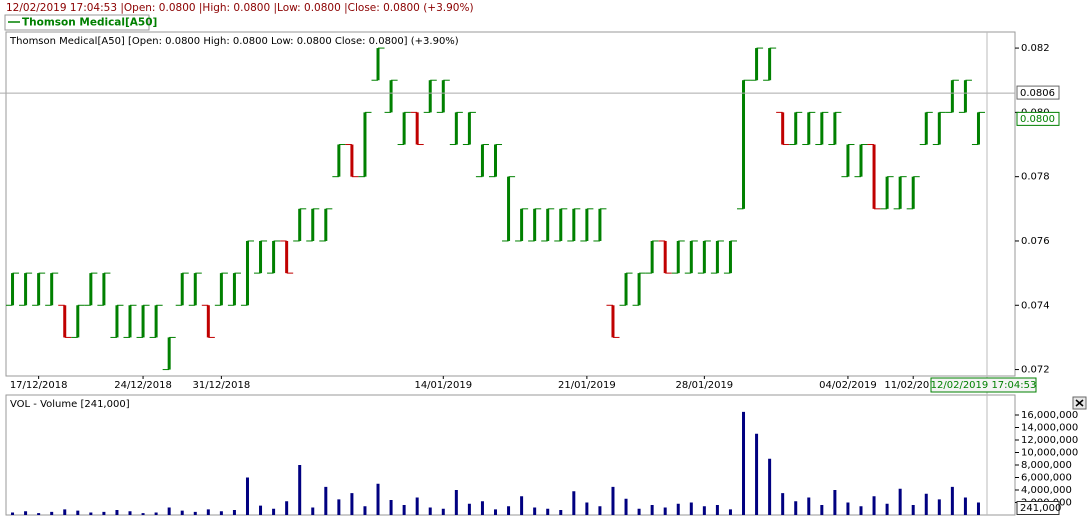 This screenshot has width=1092, height=521. Describe the element at coordinates (1038, 92) in the screenshot. I see `crosshair-box` at that location.